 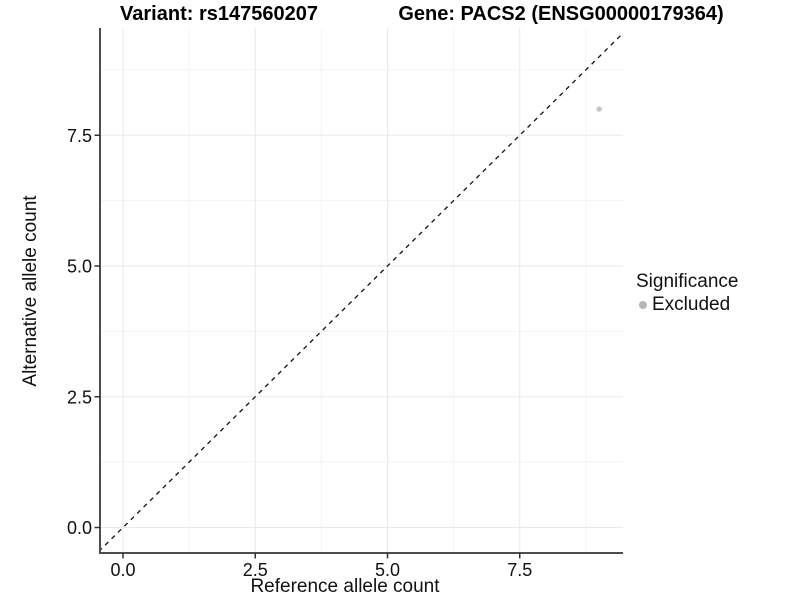 I want to click on legend: Significance Excluded, so click(x=686, y=293).